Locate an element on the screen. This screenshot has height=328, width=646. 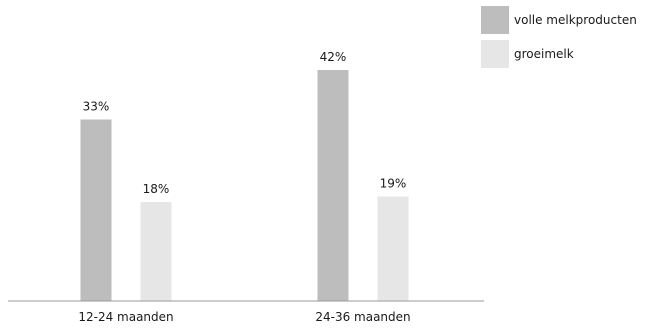
legend-swatch-volle-melkproducten is located at coordinates (495, 20).